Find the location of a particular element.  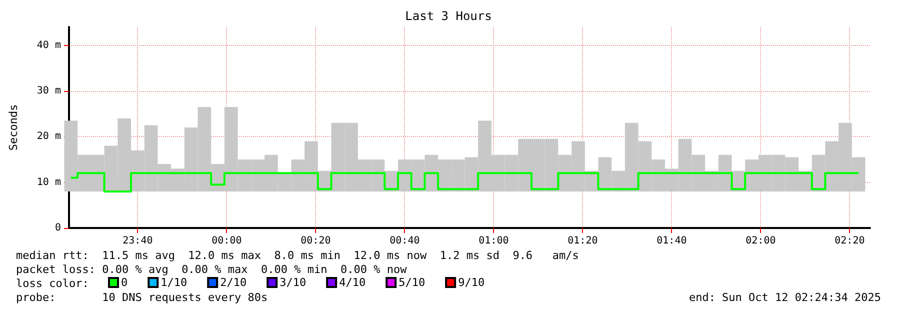

legend-title: loss color: is located at coordinates (52, 283).